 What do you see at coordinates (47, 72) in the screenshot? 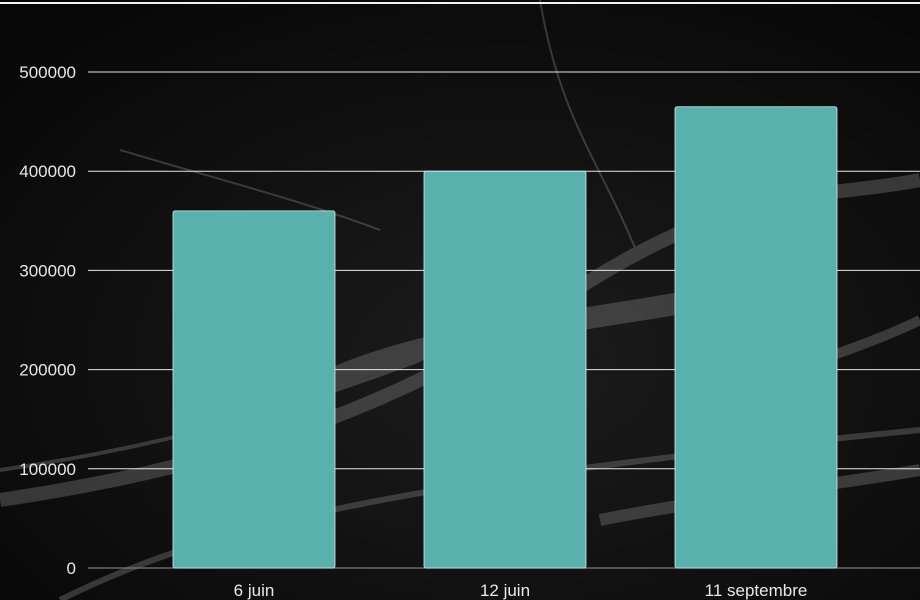
I see `y-tick-label: 500000` at bounding box center [47, 72].